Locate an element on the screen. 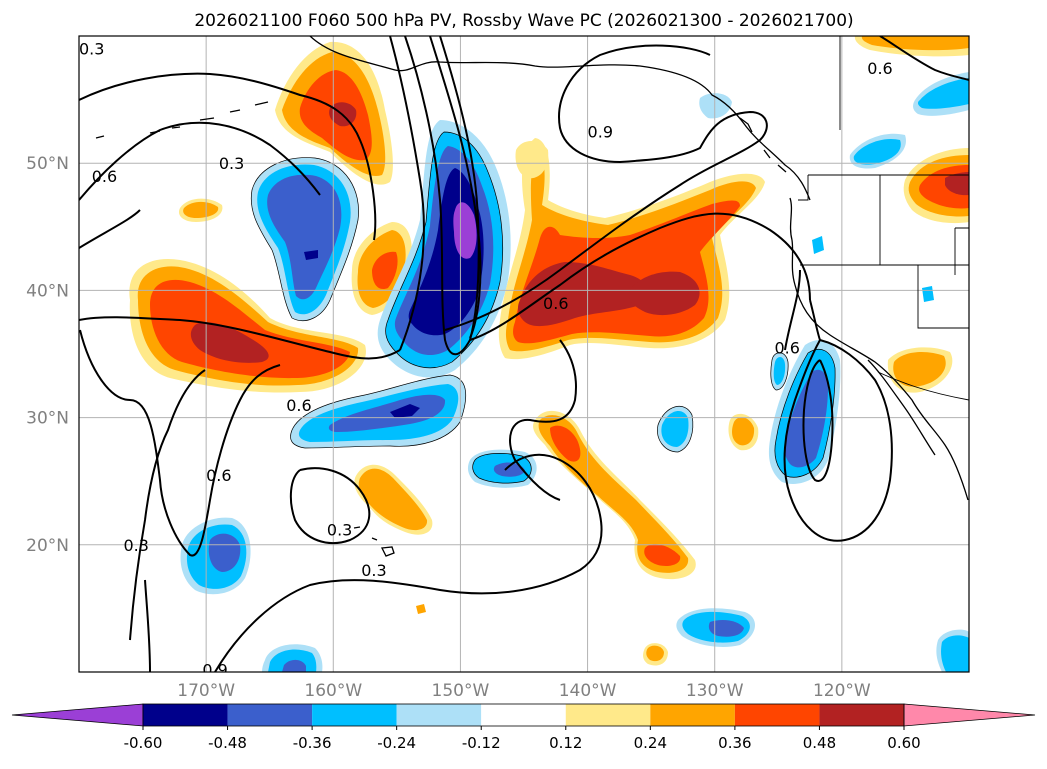 Image resolution: width=1047 pixels, height=769 pixels. contour-0.6-jet-west is located at coordinates (240, 338).